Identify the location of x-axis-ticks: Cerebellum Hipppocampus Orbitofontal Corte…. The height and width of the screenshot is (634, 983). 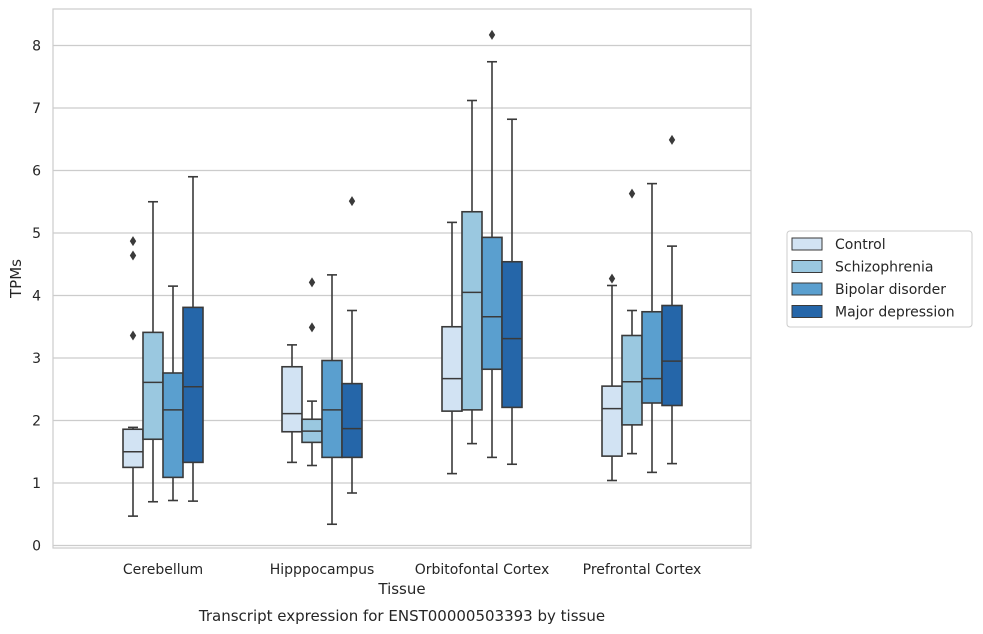
(412, 570).